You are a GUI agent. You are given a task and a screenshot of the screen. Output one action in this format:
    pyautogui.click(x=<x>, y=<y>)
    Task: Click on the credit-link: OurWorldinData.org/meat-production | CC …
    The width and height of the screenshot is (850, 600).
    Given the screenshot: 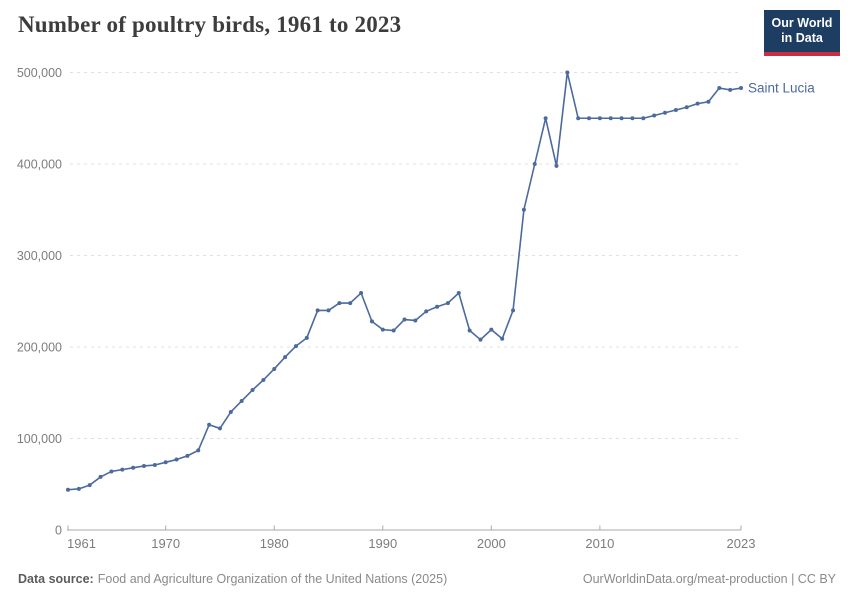 What is the action you would take?
    pyautogui.click(x=709, y=579)
    